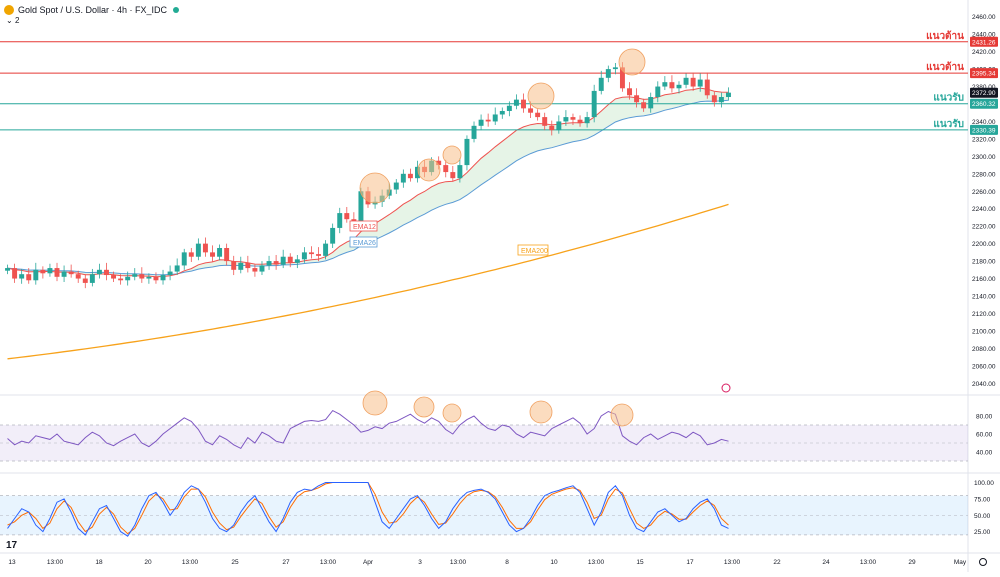  What do you see at coordinates (984, 93) in the screenshot?
I see `last-price-label: 2372.90` at bounding box center [984, 93].